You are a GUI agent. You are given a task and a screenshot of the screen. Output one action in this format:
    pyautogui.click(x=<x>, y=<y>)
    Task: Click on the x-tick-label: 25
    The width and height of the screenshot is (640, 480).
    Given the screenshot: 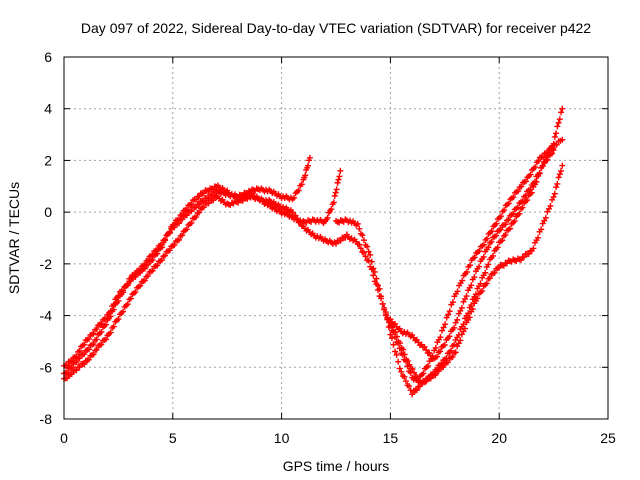 What is the action you would take?
    pyautogui.click(x=608, y=438)
    